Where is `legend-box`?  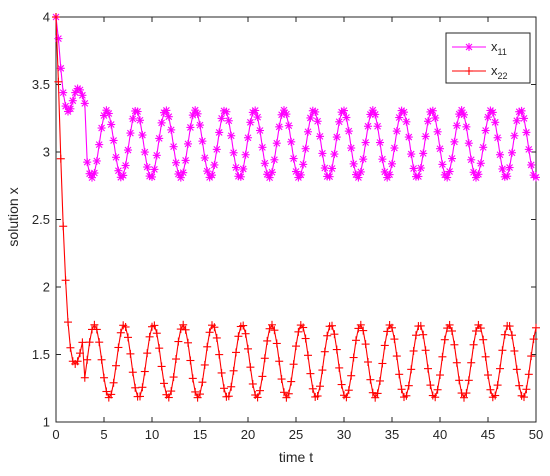 legend-box is located at coordinates (488, 58).